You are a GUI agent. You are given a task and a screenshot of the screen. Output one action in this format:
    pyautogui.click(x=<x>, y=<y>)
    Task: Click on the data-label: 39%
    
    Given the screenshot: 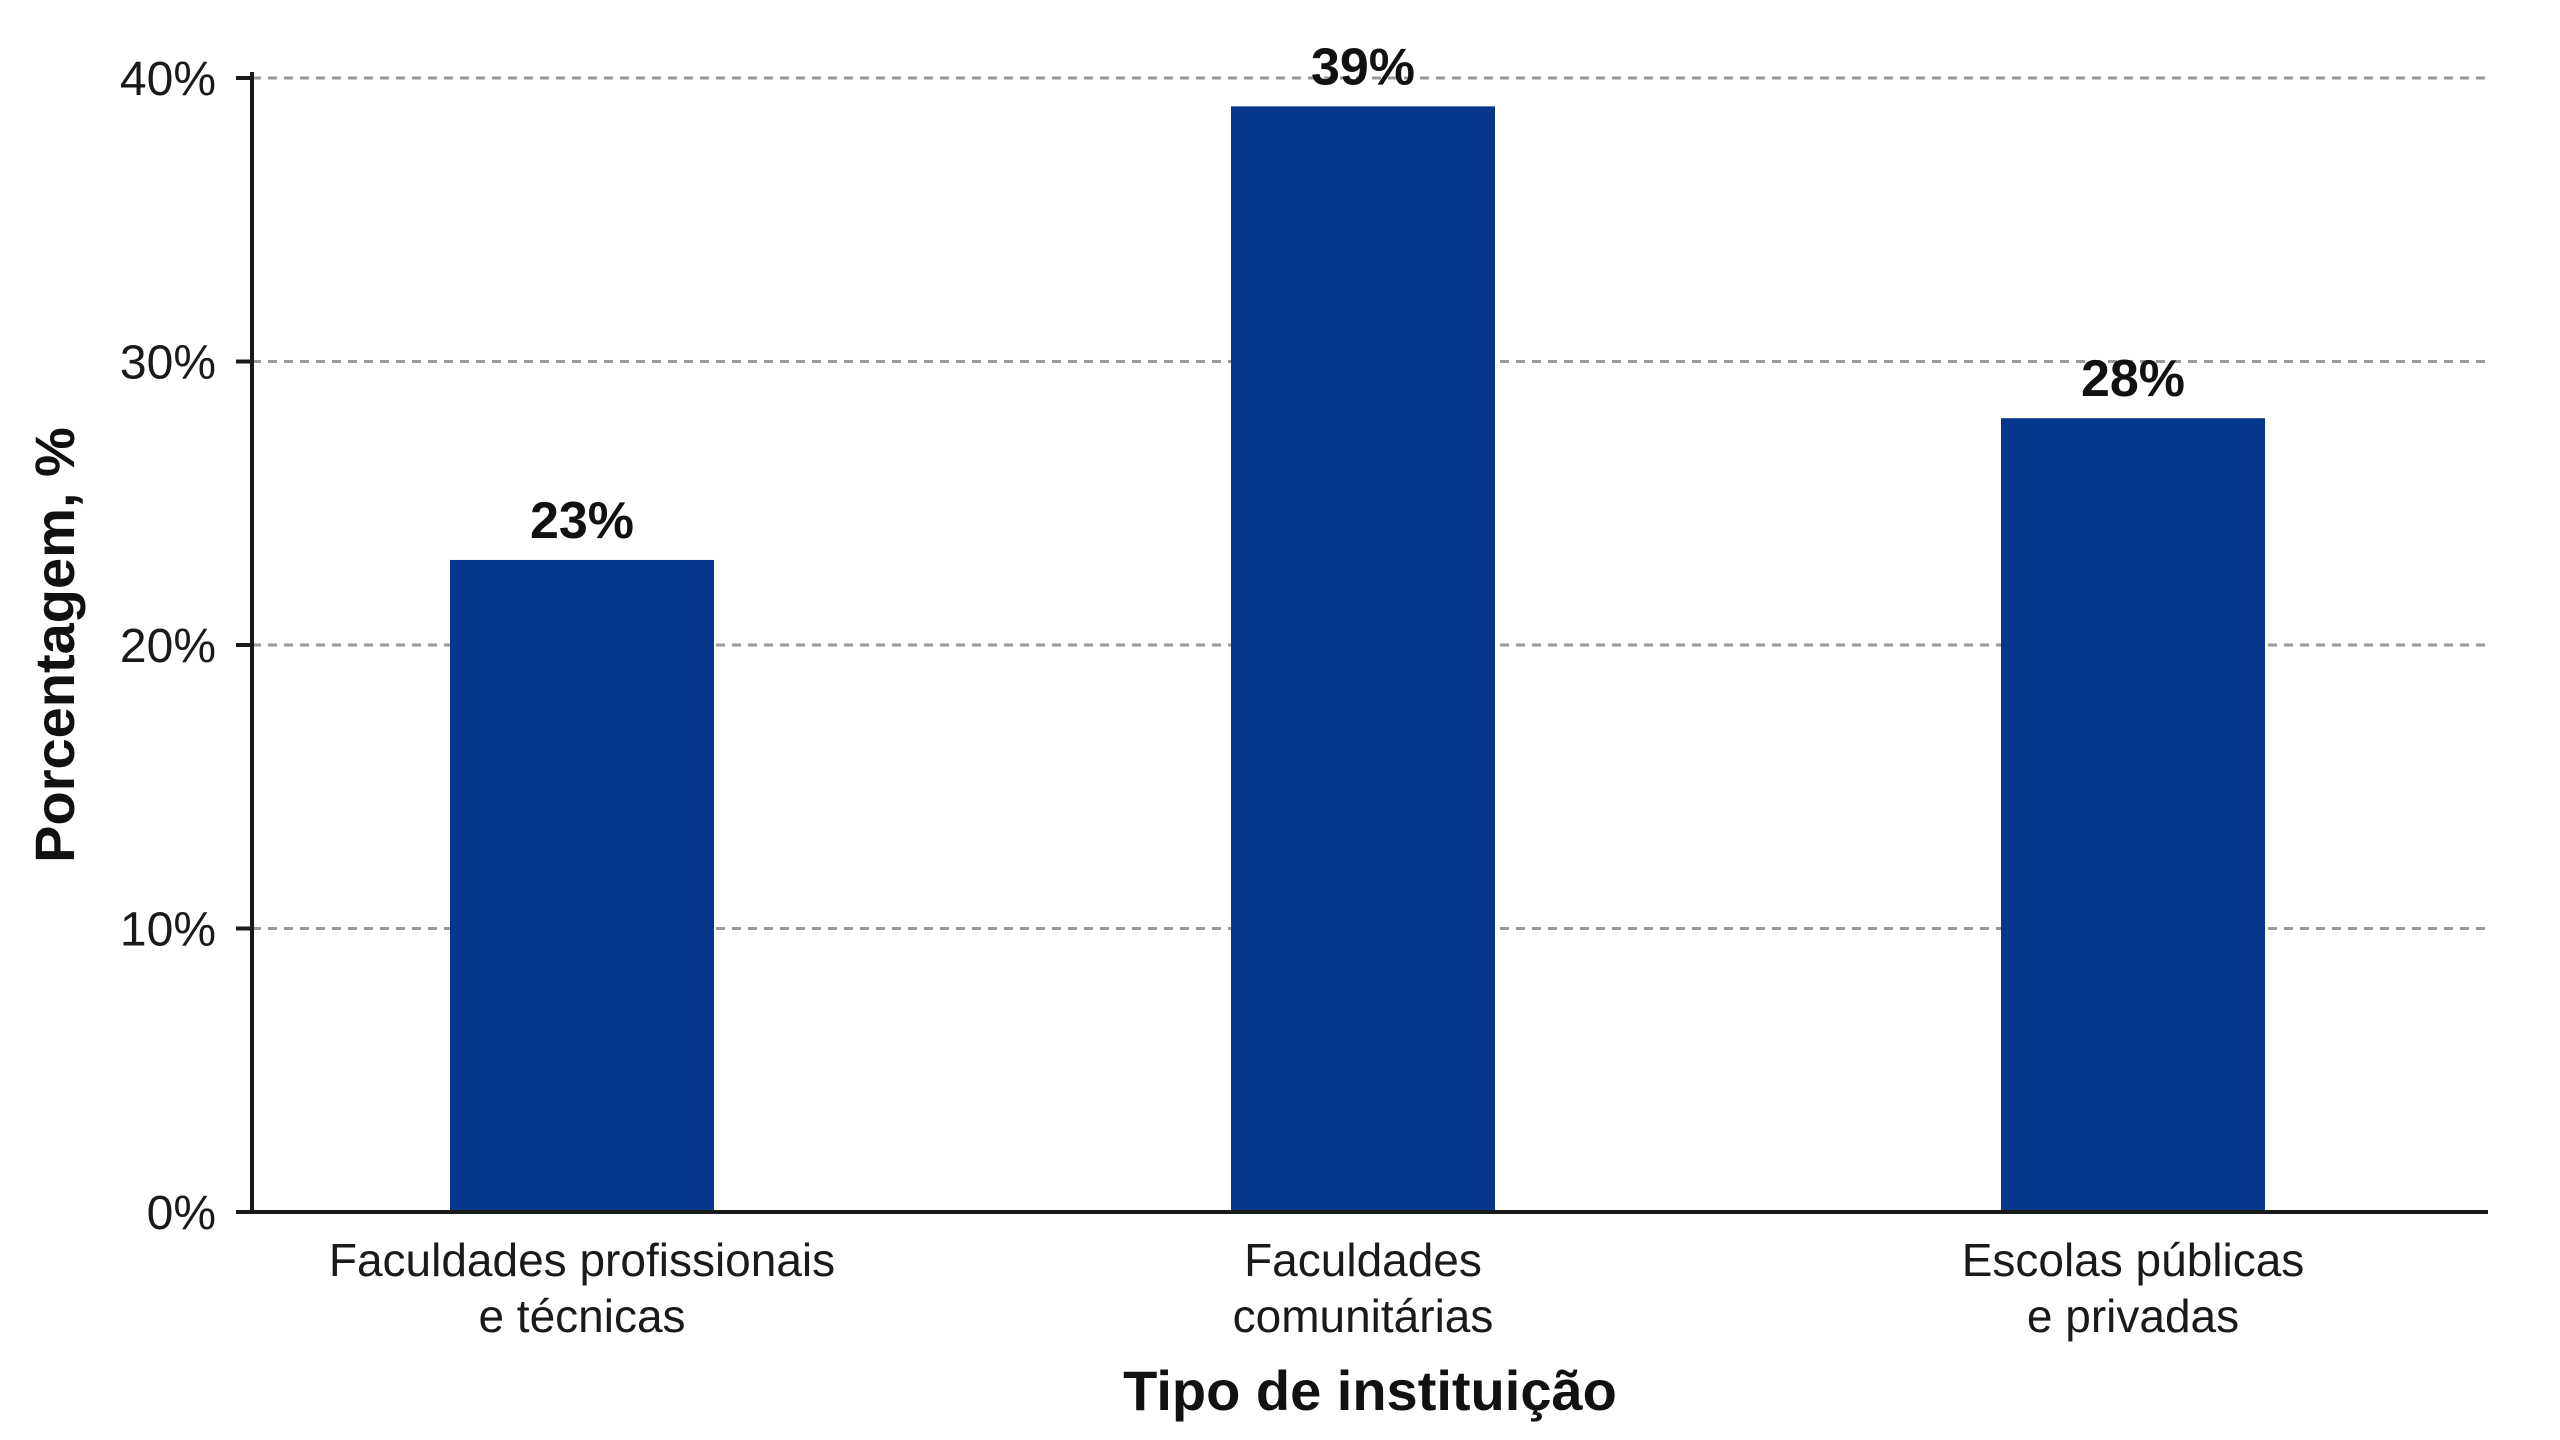 What is the action you would take?
    pyautogui.click(x=1363, y=67)
    